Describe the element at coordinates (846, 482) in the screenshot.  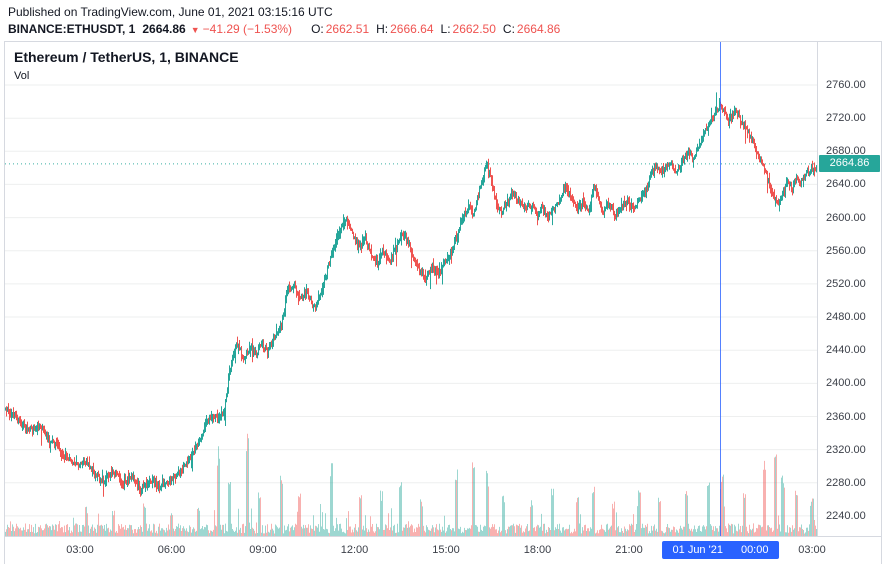
I see `price-tick-label: 2280.00` at that location.